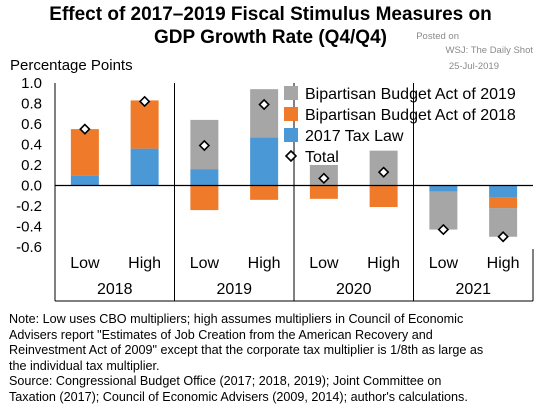 The image size is (541, 410). What do you see at coordinates (354, 289) in the screenshot?
I see `x-group-label: 2020` at bounding box center [354, 289].